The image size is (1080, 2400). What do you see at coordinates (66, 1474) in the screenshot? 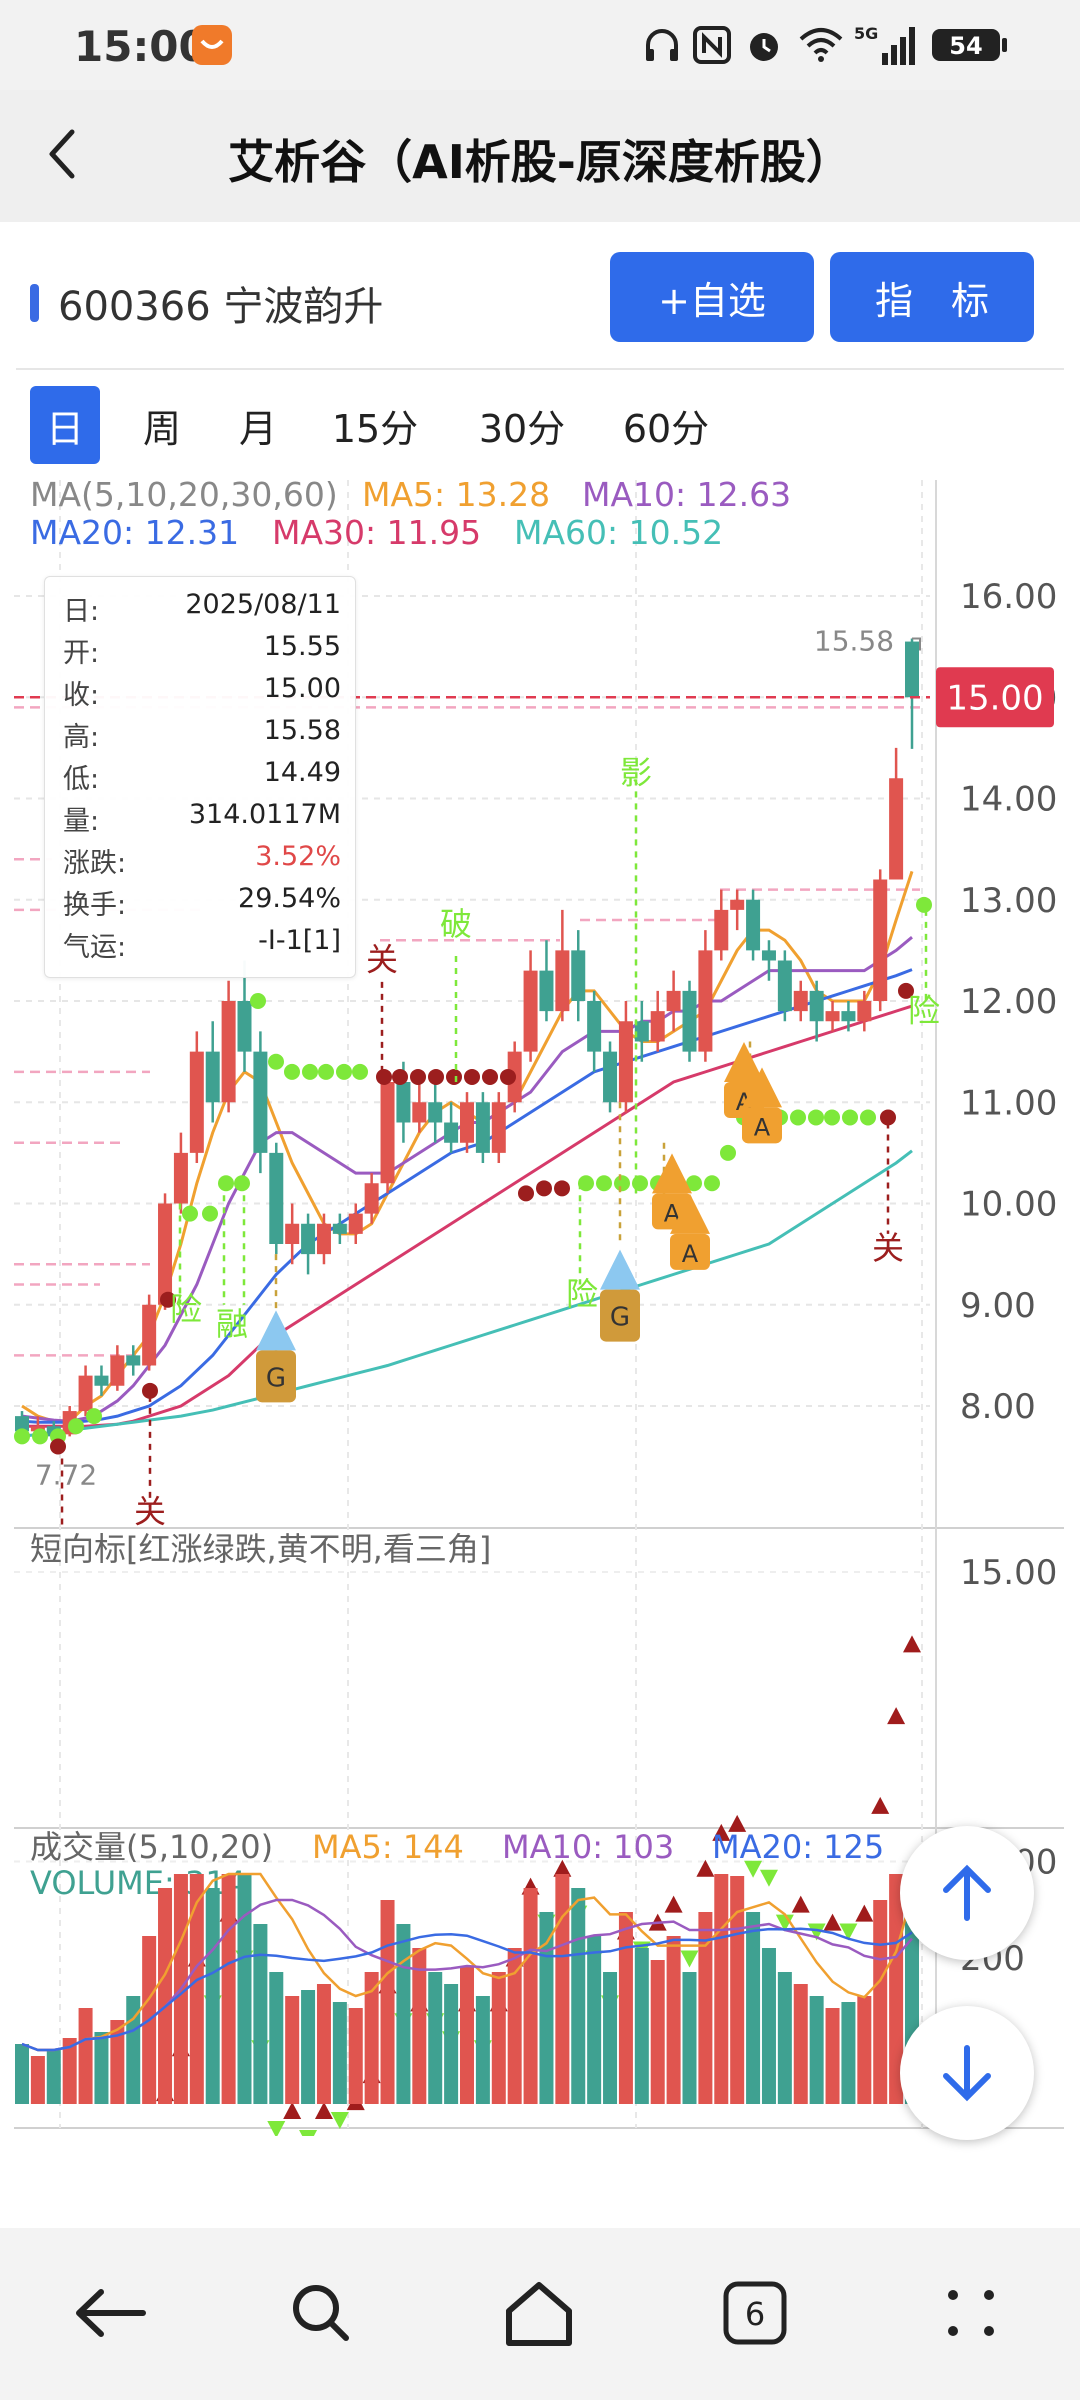
I see `low-price-label: 7.72` at bounding box center [66, 1474].